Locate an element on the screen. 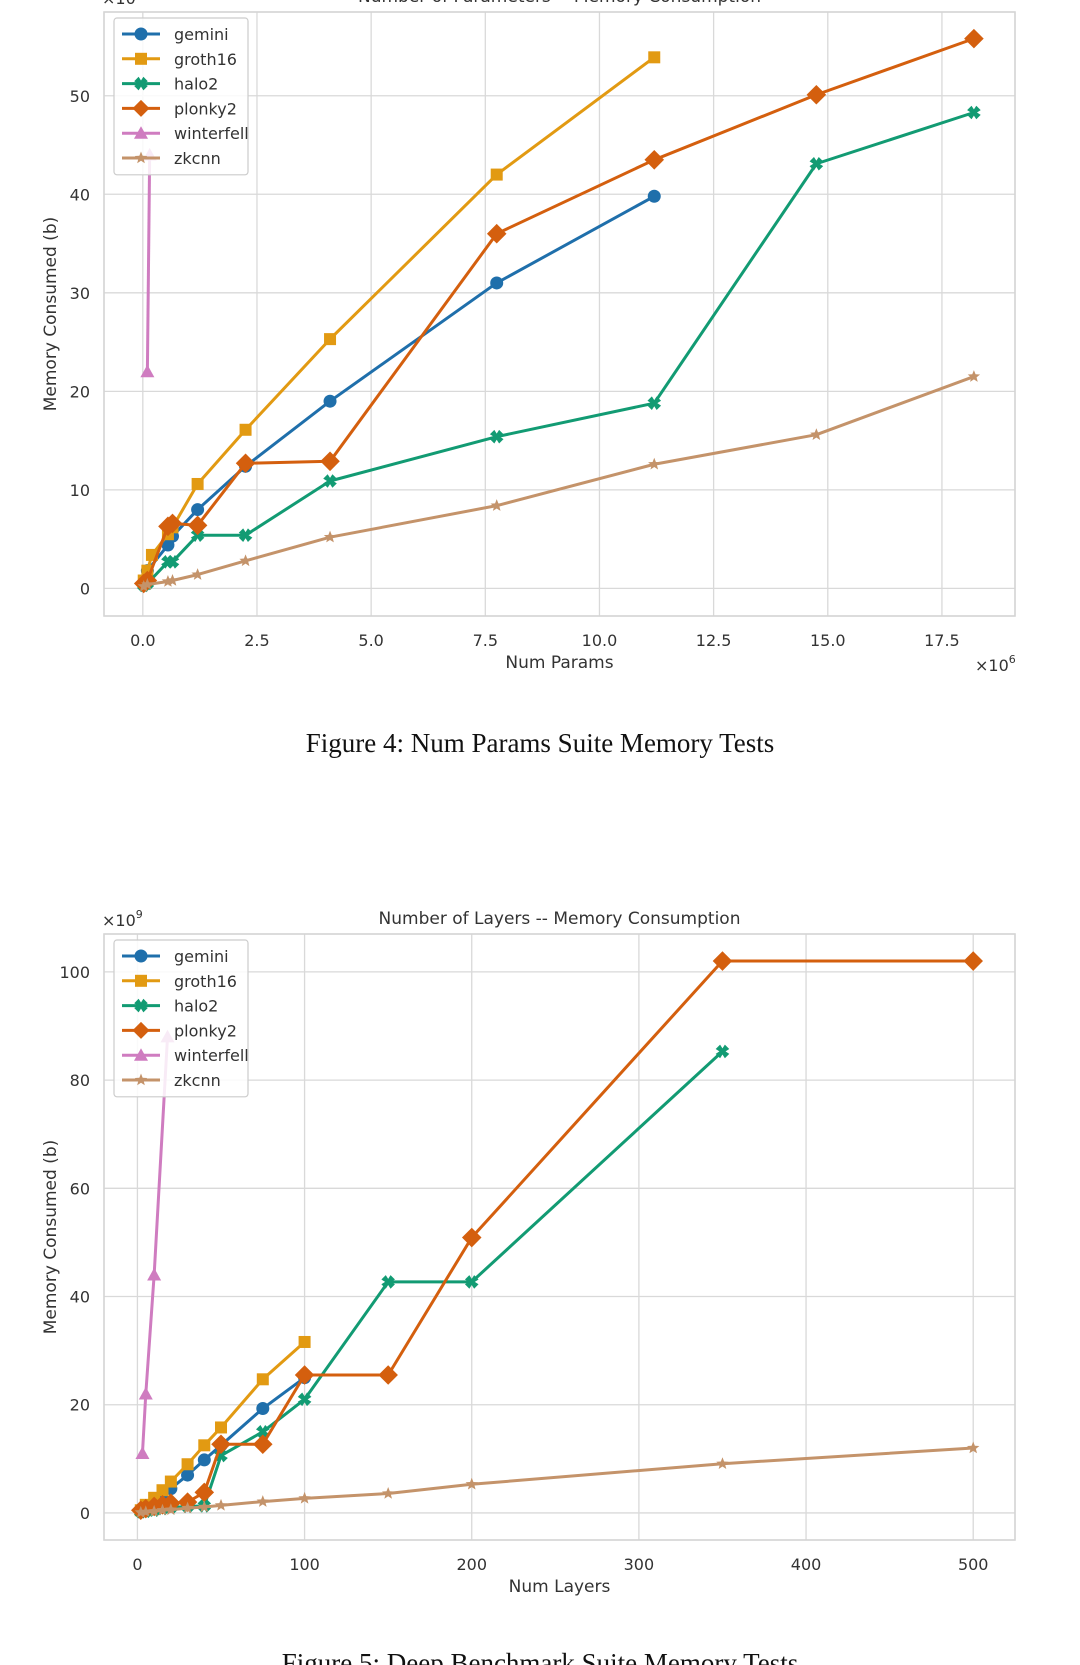  series-gemini is located at coordinates (399, 390).